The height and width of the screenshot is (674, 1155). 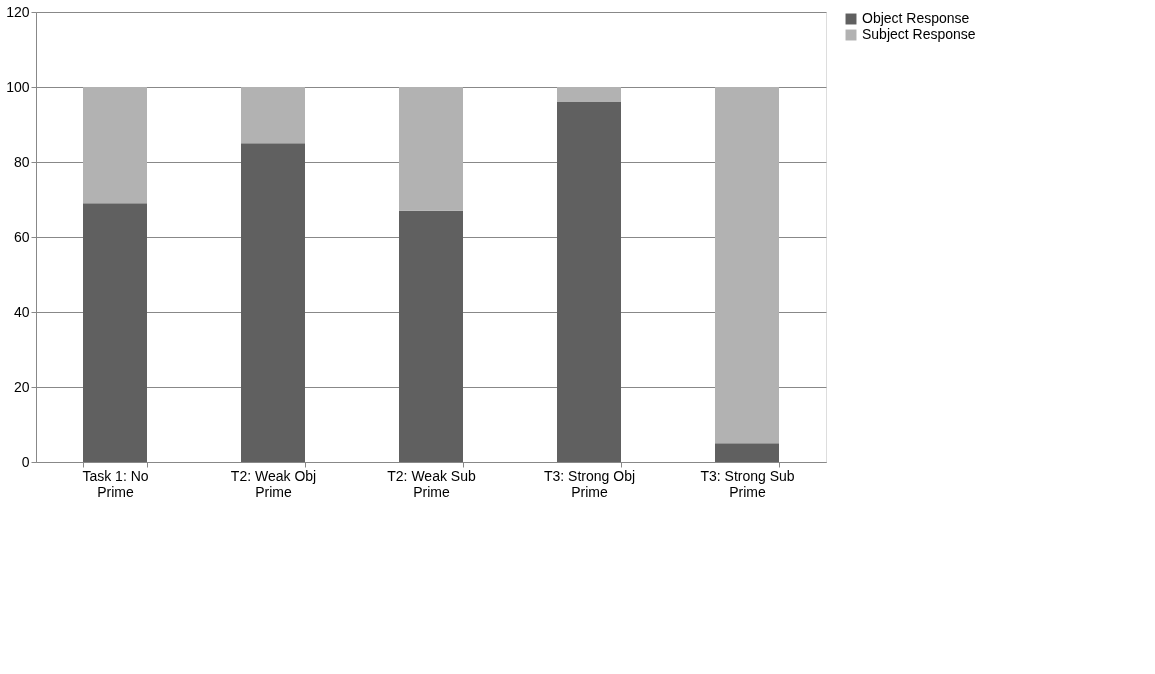 I want to click on x-tick-label: T3: Strong Sub Prime, so click(x=747, y=483).